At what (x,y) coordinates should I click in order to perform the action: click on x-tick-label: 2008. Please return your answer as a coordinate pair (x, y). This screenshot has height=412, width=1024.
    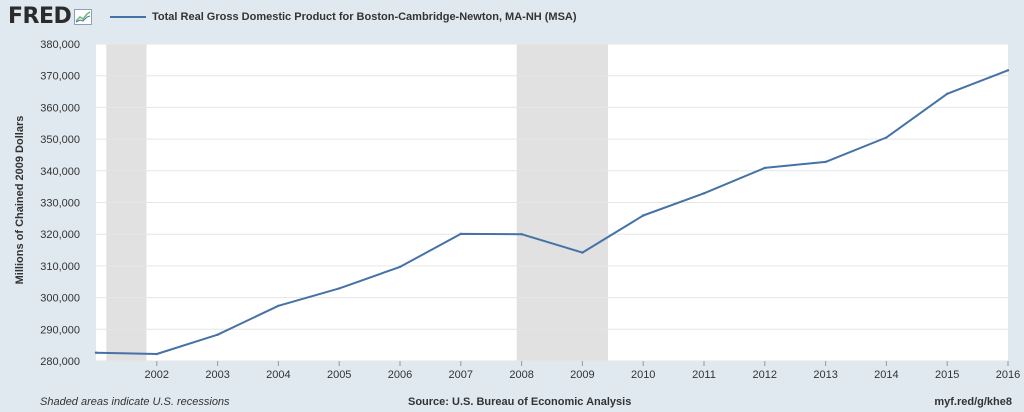
    Looking at the image, I should click on (521, 375).